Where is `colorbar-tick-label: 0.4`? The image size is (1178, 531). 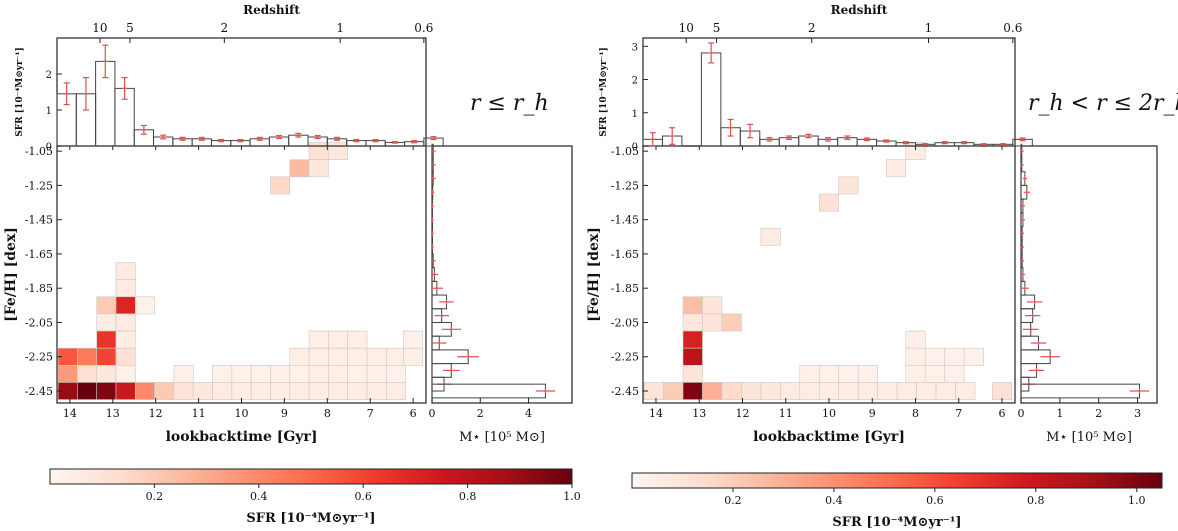 colorbar-tick-label: 0.4 is located at coordinates (834, 500).